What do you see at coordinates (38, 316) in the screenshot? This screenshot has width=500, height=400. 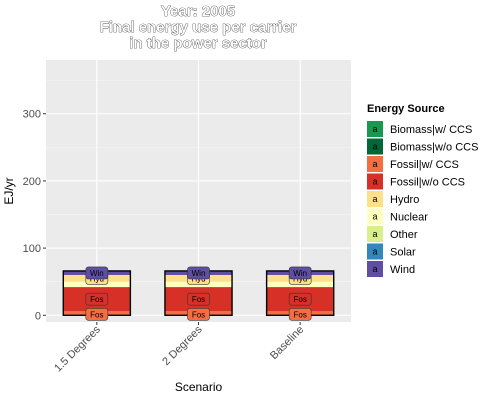 I see `y-tick-label: 0` at bounding box center [38, 316].